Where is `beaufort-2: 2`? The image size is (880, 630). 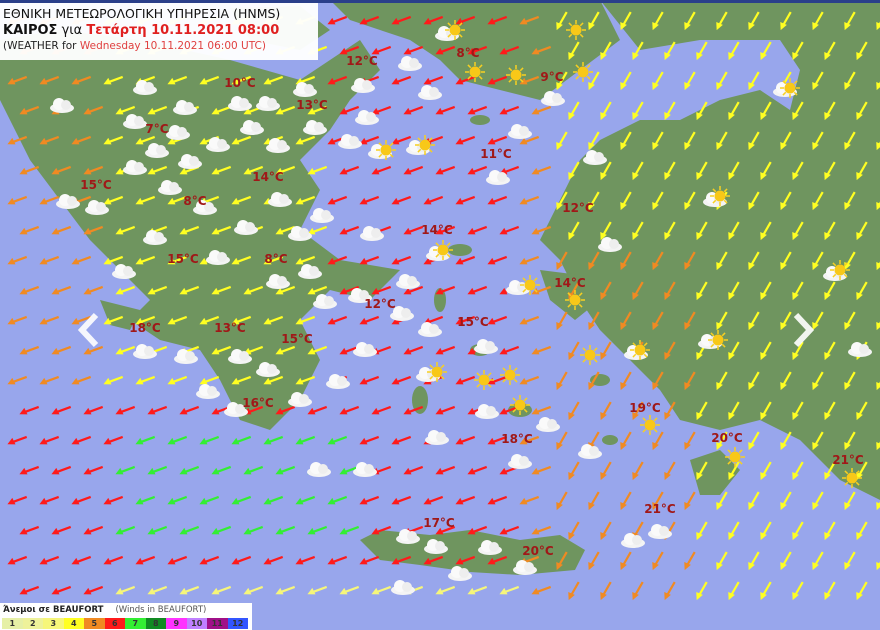 beaufort-2: 2 is located at coordinates (32, 623).